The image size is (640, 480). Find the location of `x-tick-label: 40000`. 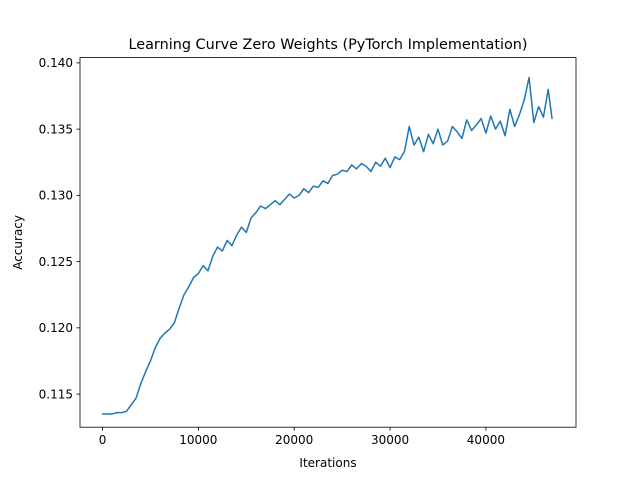

x-tick-label: 40000 is located at coordinates (486, 440).